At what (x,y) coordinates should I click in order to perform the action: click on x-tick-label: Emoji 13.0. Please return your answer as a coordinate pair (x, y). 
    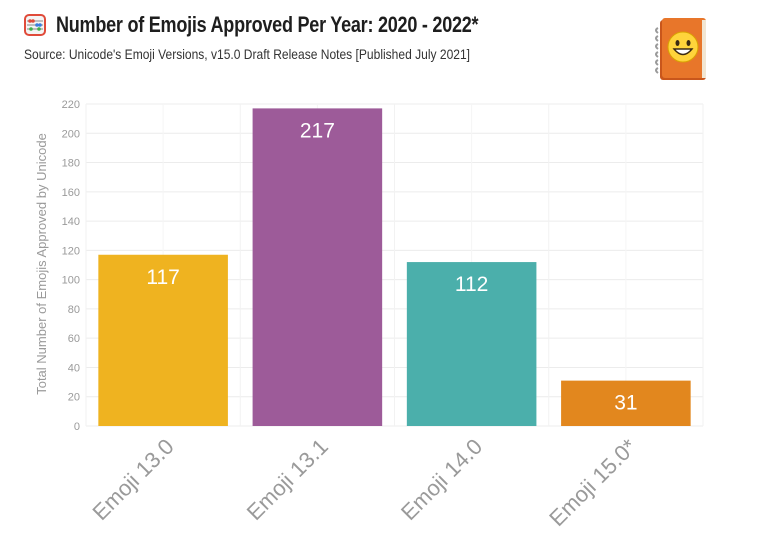
    Looking at the image, I should click on (132, 479).